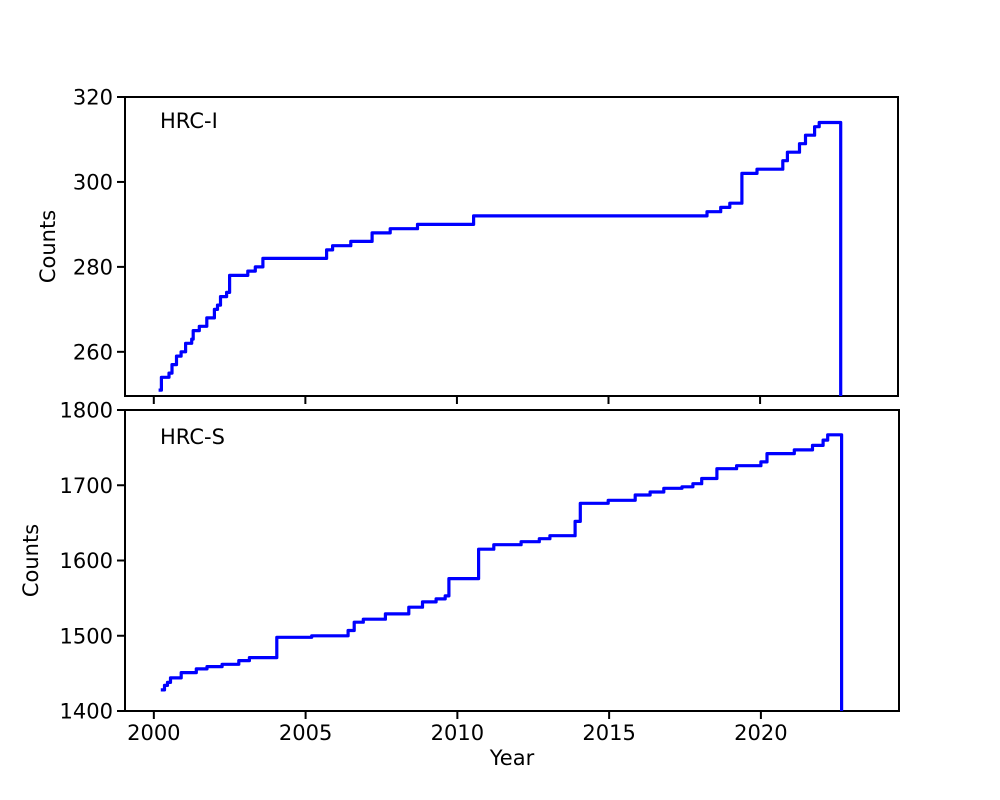 This screenshot has width=1000, height=800. Describe the element at coordinates (512, 758) in the screenshot. I see `x-axis-label: Year` at that location.